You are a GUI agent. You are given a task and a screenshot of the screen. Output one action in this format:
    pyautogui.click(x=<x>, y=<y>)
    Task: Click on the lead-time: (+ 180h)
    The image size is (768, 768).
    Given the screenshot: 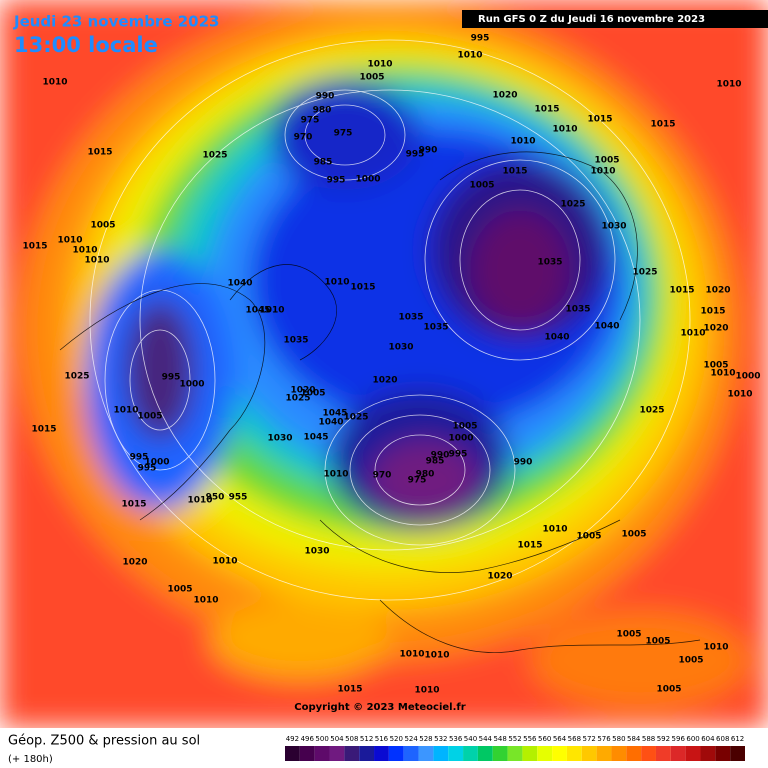 What is the action you would take?
    pyautogui.click(x=30, y=759)
    